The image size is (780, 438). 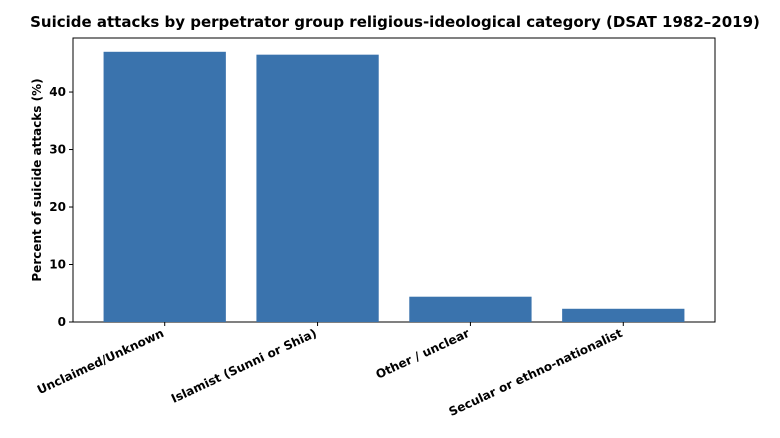 I want to click on y-tick-label: 40, so click(x=57, y=92).